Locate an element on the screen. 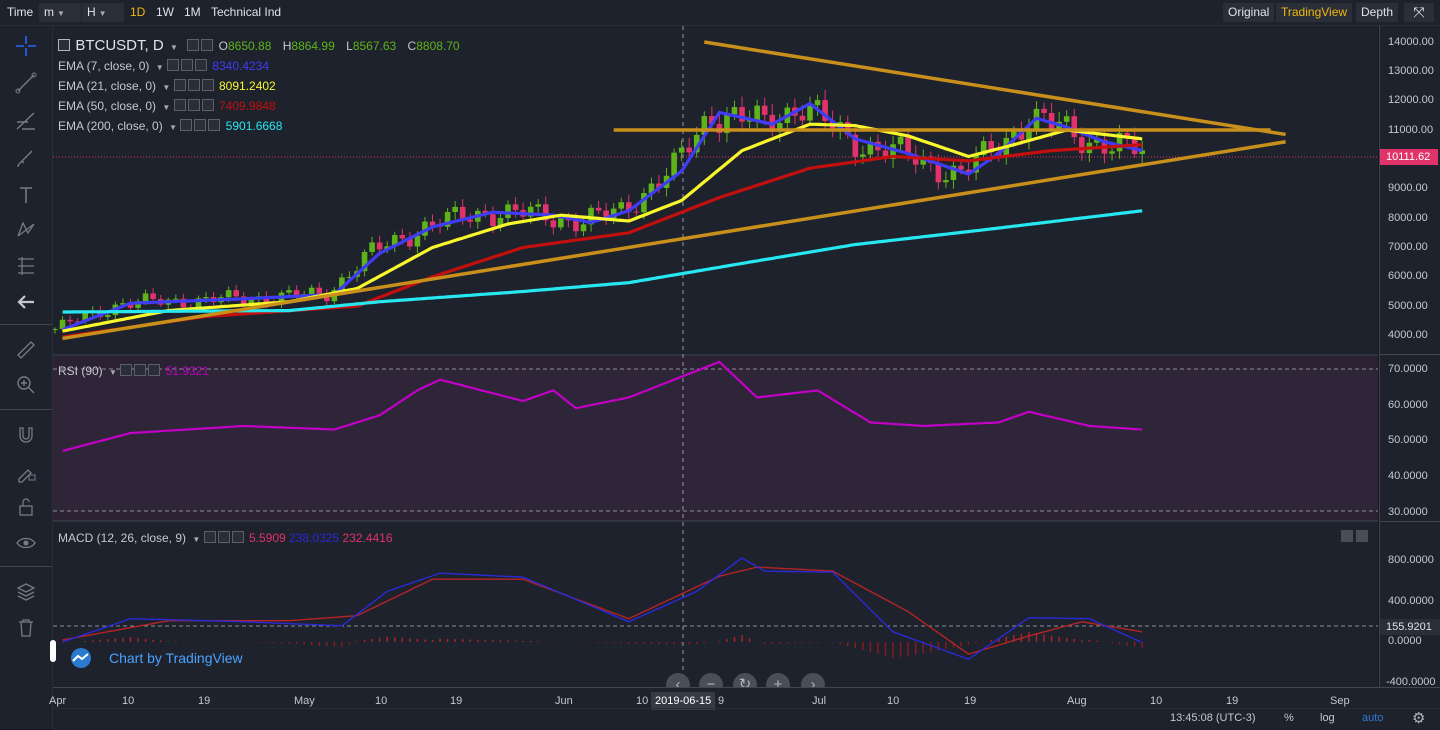 Image resolution: width=1440 pixels, height=730 pixels. crosshair-icon is located at coordinates (26, 46).